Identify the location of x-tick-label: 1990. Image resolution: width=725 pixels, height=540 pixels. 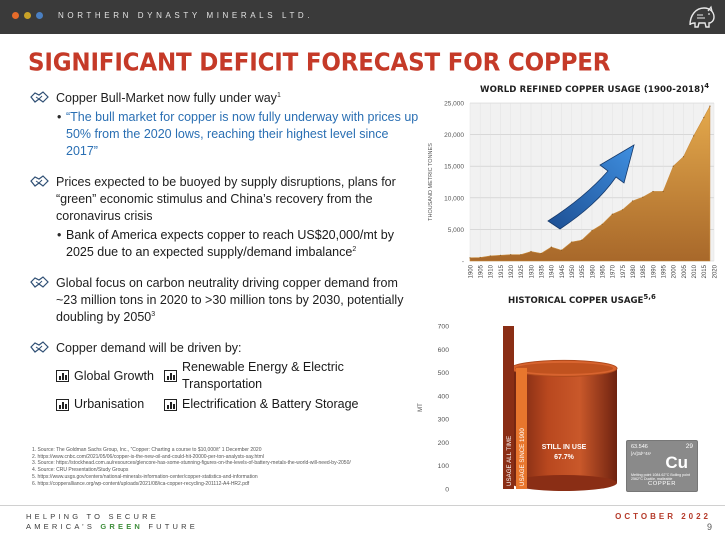
(654, 271).